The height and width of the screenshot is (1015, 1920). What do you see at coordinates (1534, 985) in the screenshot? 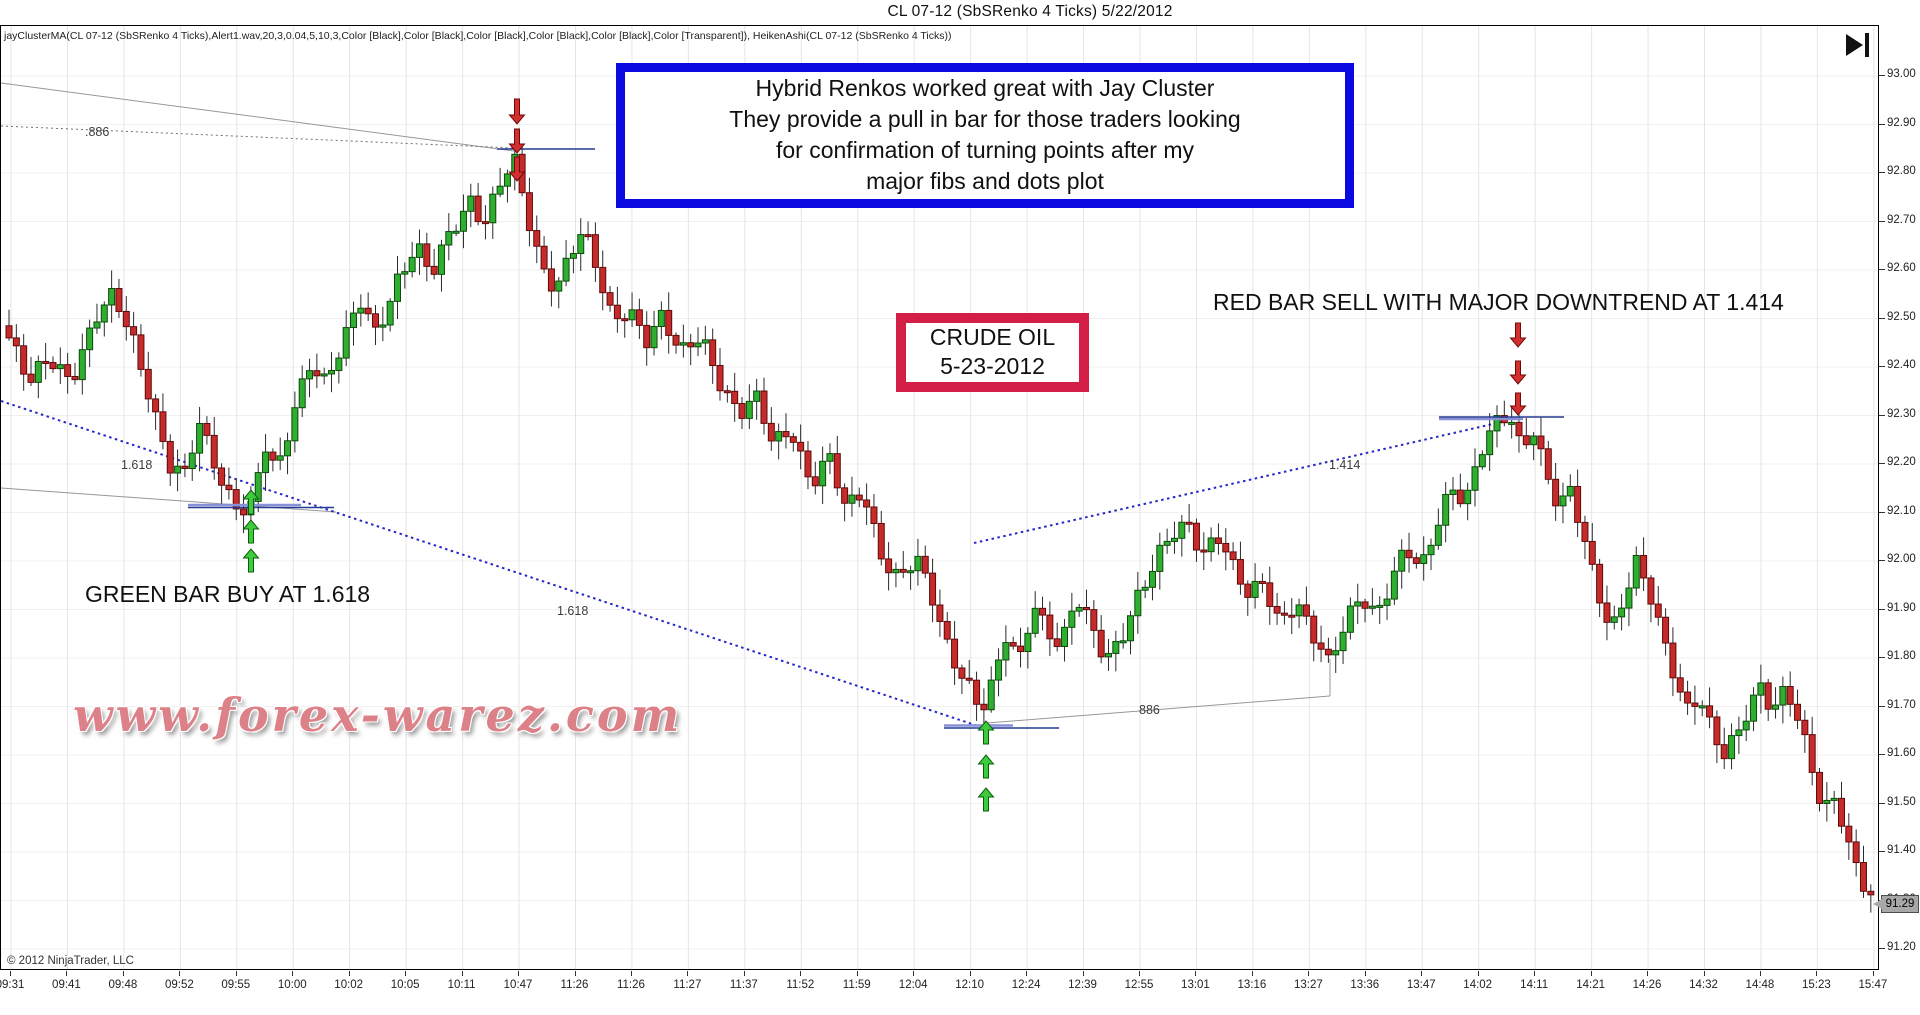
I see `time-axis-label: 14:11` at bounding box center [1534, 985].